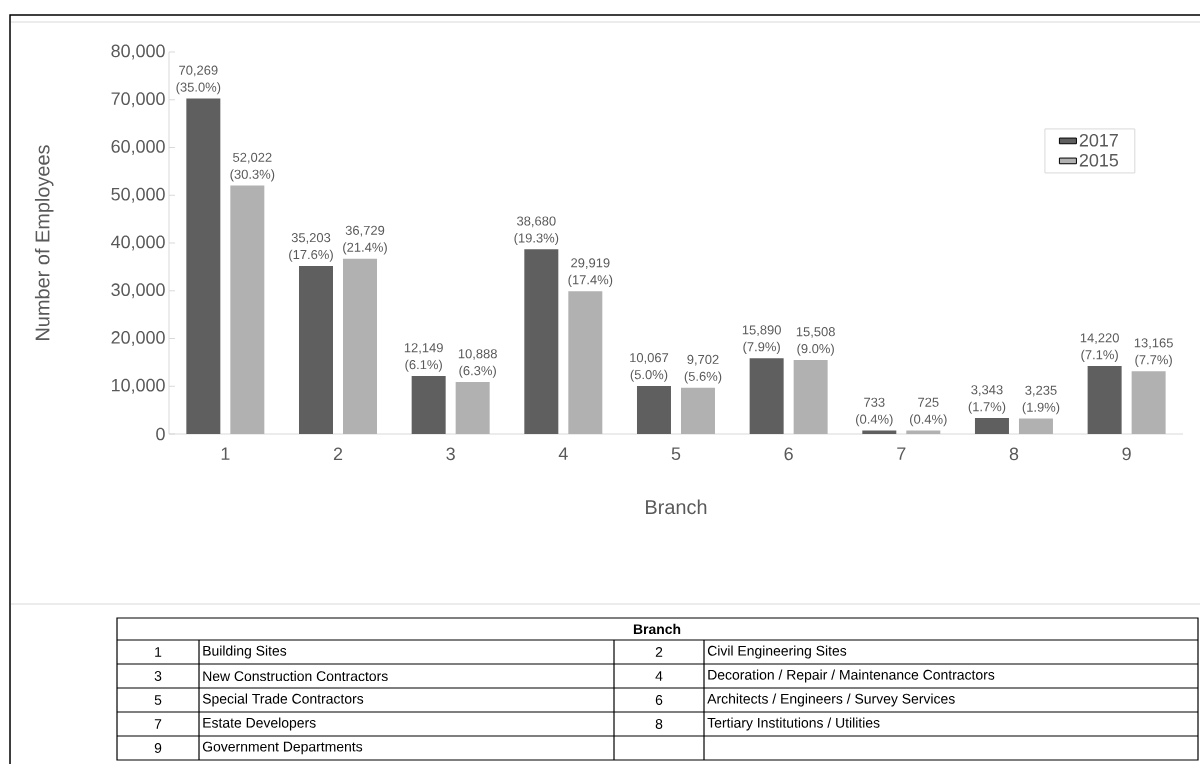 Image resolution: width=1200 pixels, height=764 pixels. Describe the element at coordinates (1126, 454) in the screenshot. I see `x-tick-label: 9` at that location.